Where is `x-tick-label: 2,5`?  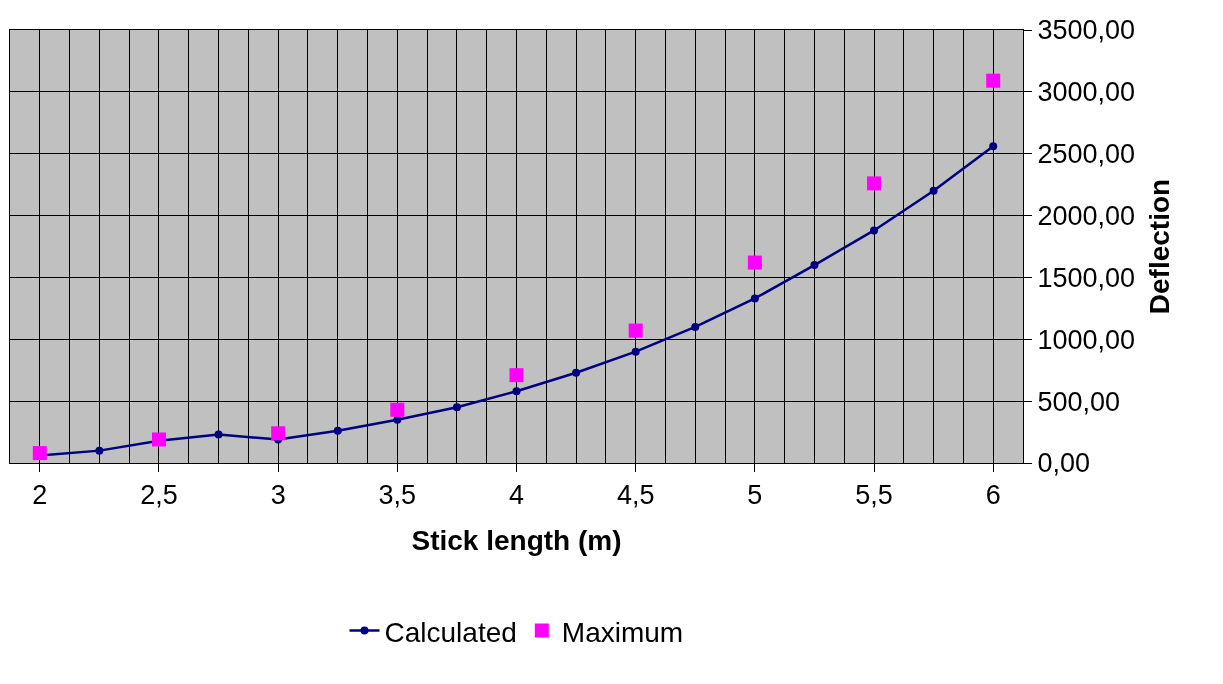
x-tick-label: 2,5 is located at coordinates (159, 495).